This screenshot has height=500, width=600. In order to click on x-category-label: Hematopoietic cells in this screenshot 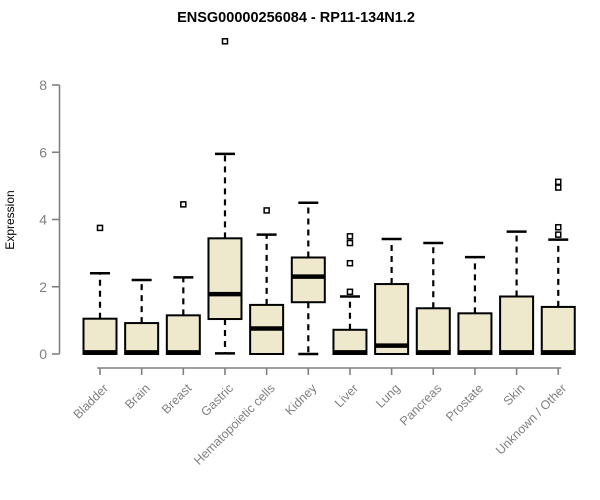, I will do `click(234, 424)`.